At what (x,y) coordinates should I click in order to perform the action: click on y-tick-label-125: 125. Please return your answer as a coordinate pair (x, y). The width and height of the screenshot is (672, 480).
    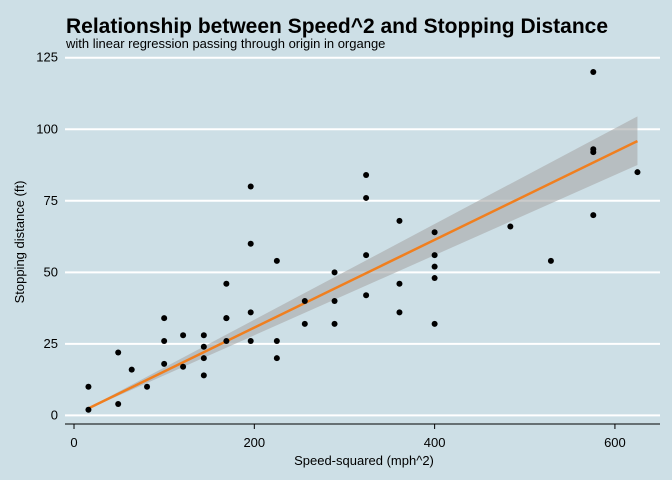
    Looking at the image, I should click on (47, 57).